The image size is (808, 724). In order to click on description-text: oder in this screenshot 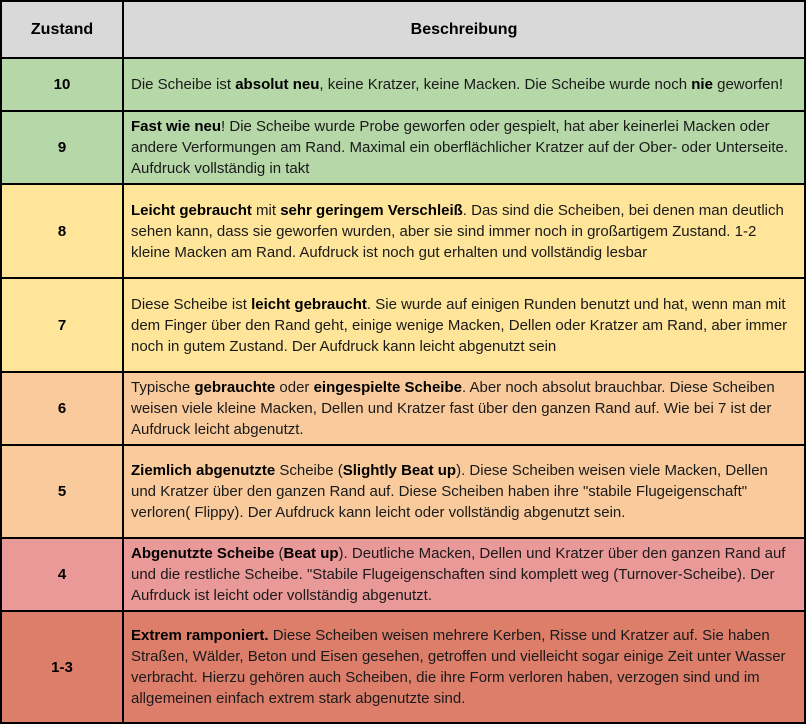, I will do `click(294, 387)`.